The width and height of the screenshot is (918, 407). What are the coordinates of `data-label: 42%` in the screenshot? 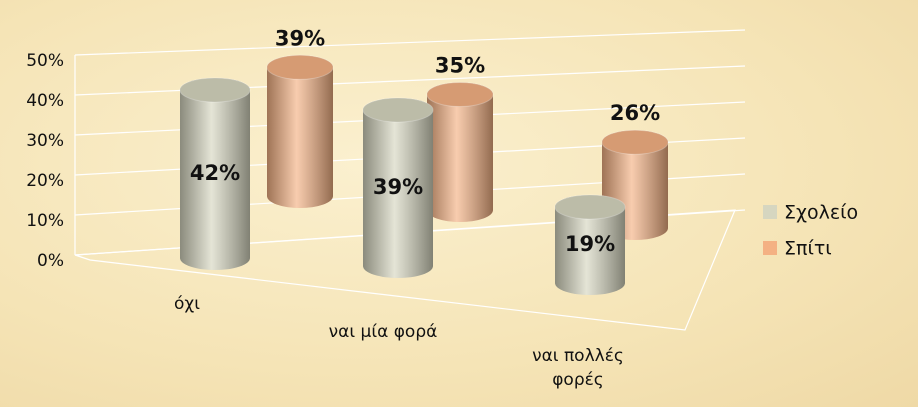 It's located at (215, 173).